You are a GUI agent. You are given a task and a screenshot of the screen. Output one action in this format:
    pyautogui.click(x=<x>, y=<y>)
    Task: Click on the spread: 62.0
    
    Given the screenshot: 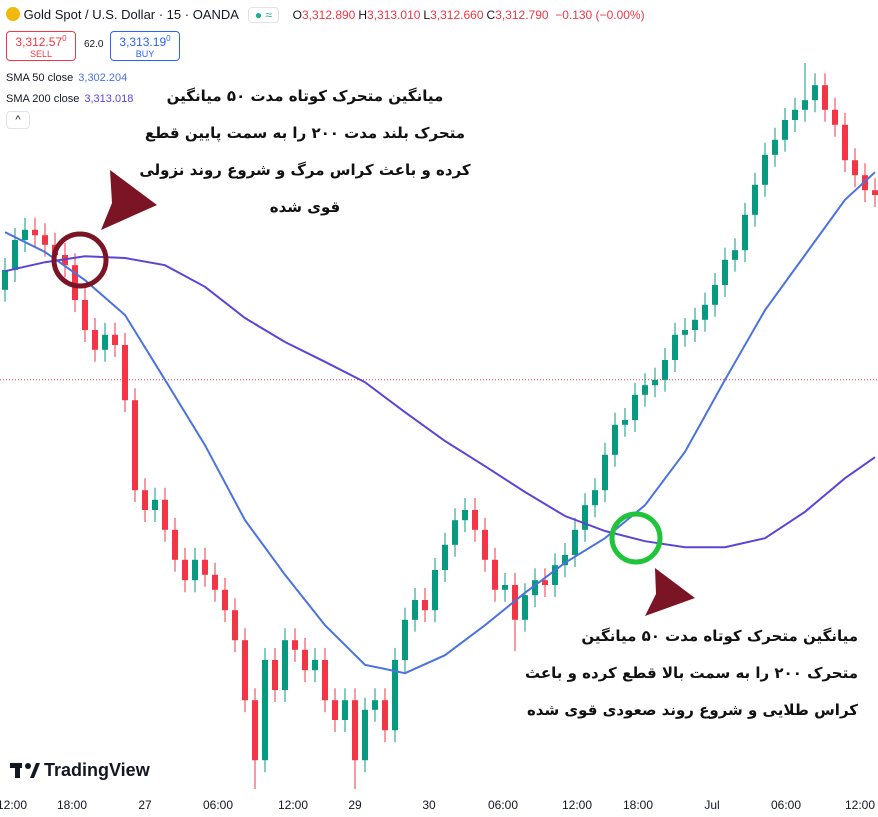 What is the action you would take?
    pyautogui.click(x=94, y=44)
    